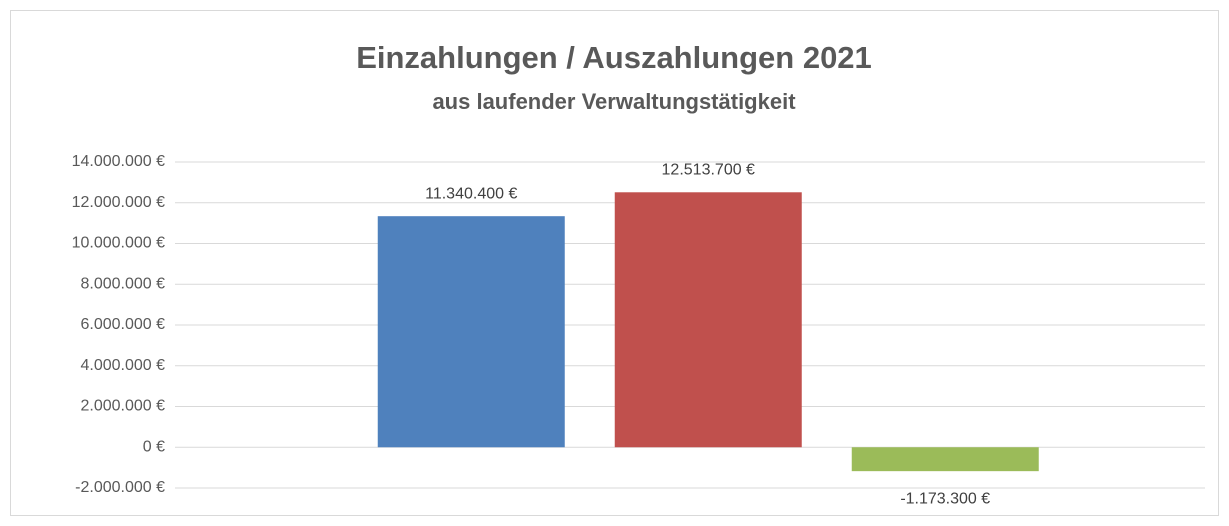  What do you see at coordinates (614, 57) in the screenshot?
I see `chart-title: Einzahlungen / Auszahlungen 2021` at bounding box center [614, 57].